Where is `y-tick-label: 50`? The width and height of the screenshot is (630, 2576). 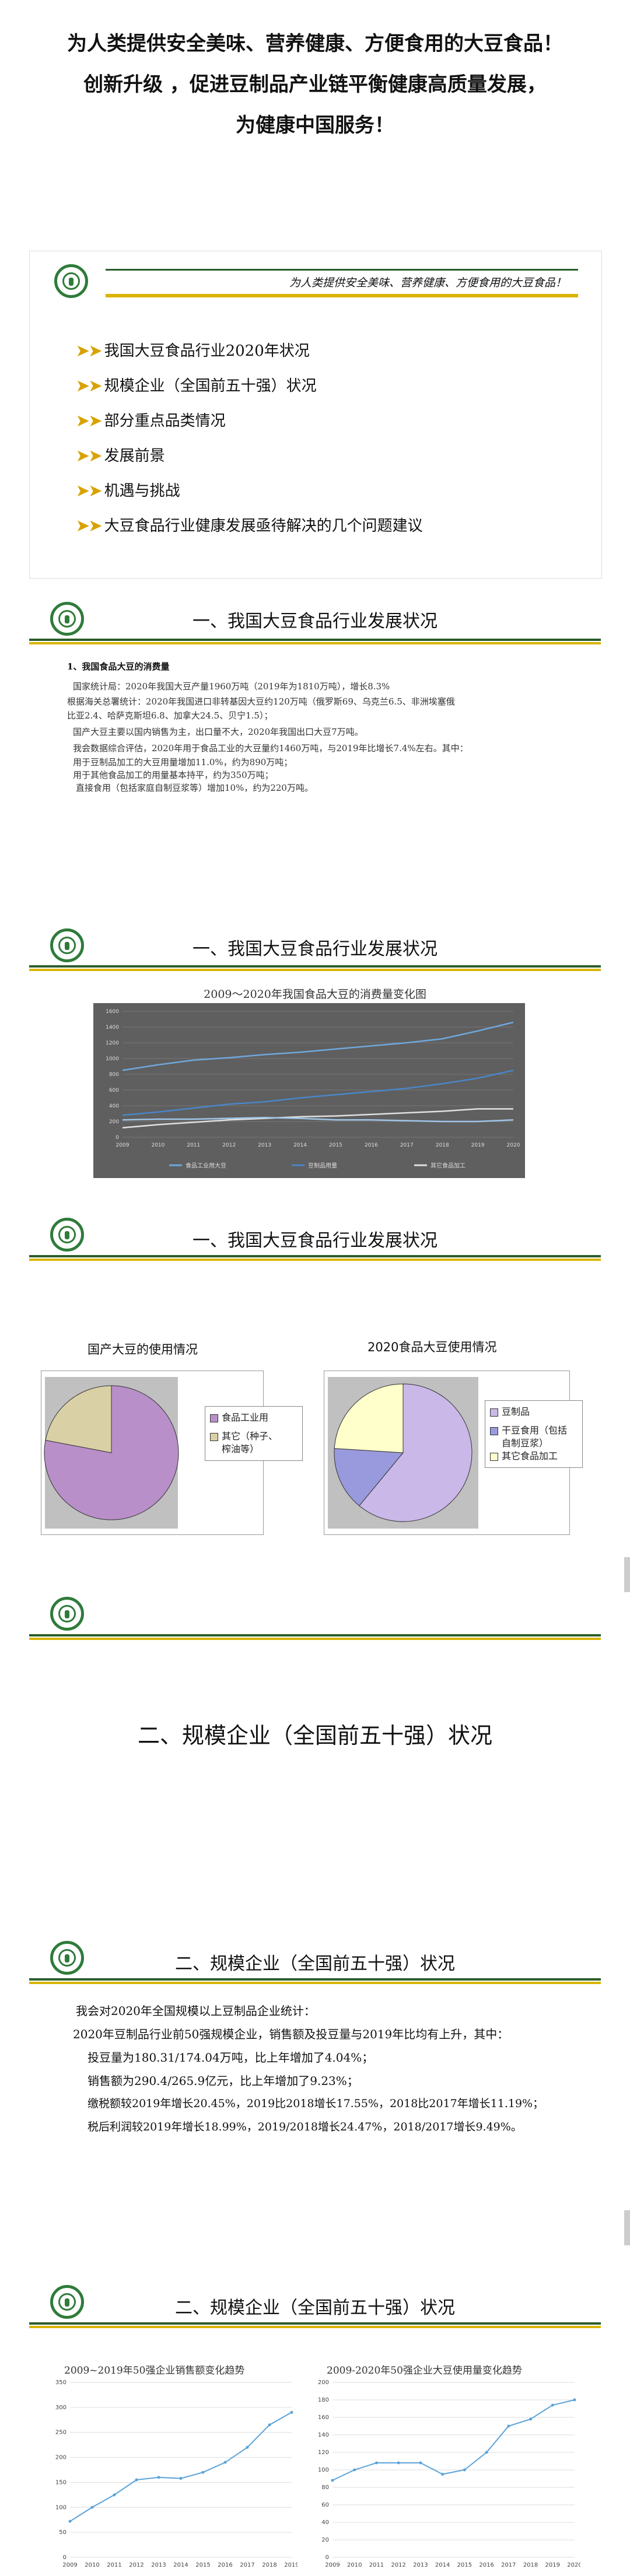 y-tick-label: 50 is located at coordinates (62, 2532).